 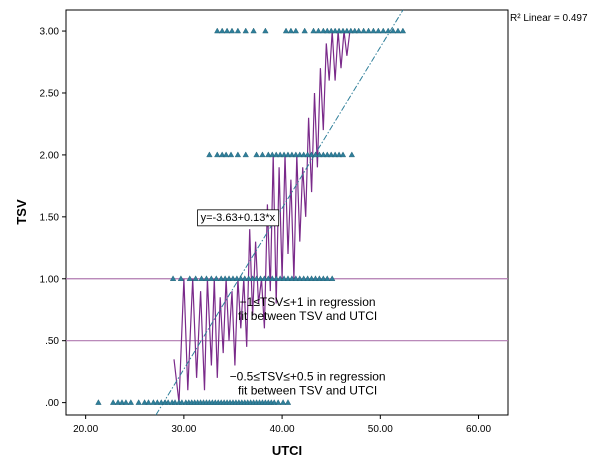 I want to click on equation-box: y=-3.63+0.13*x, so click(x=238, y=218).